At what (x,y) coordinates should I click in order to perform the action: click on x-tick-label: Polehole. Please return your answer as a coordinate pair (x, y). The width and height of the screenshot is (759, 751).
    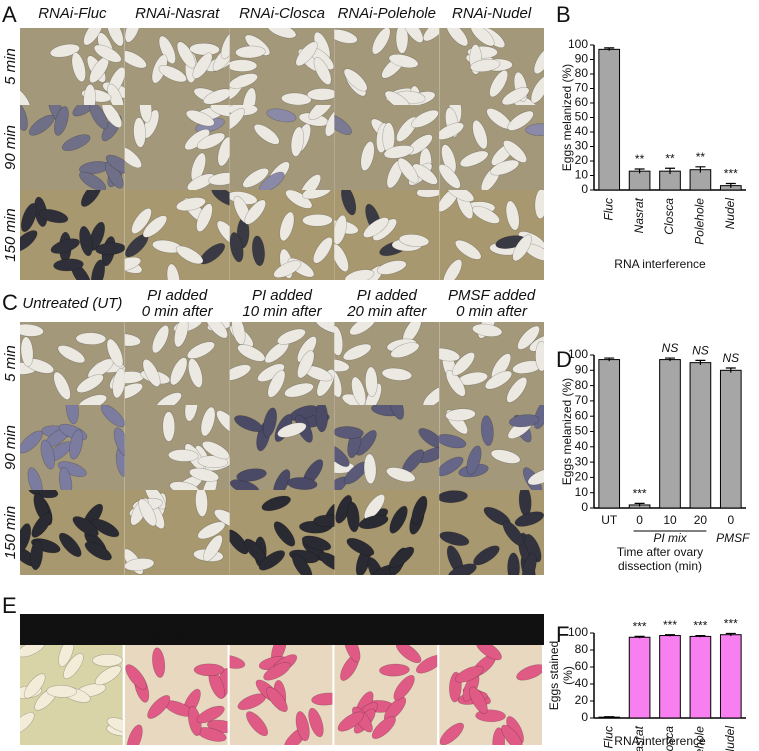
    Looking at the image, I should click on (700, 221).